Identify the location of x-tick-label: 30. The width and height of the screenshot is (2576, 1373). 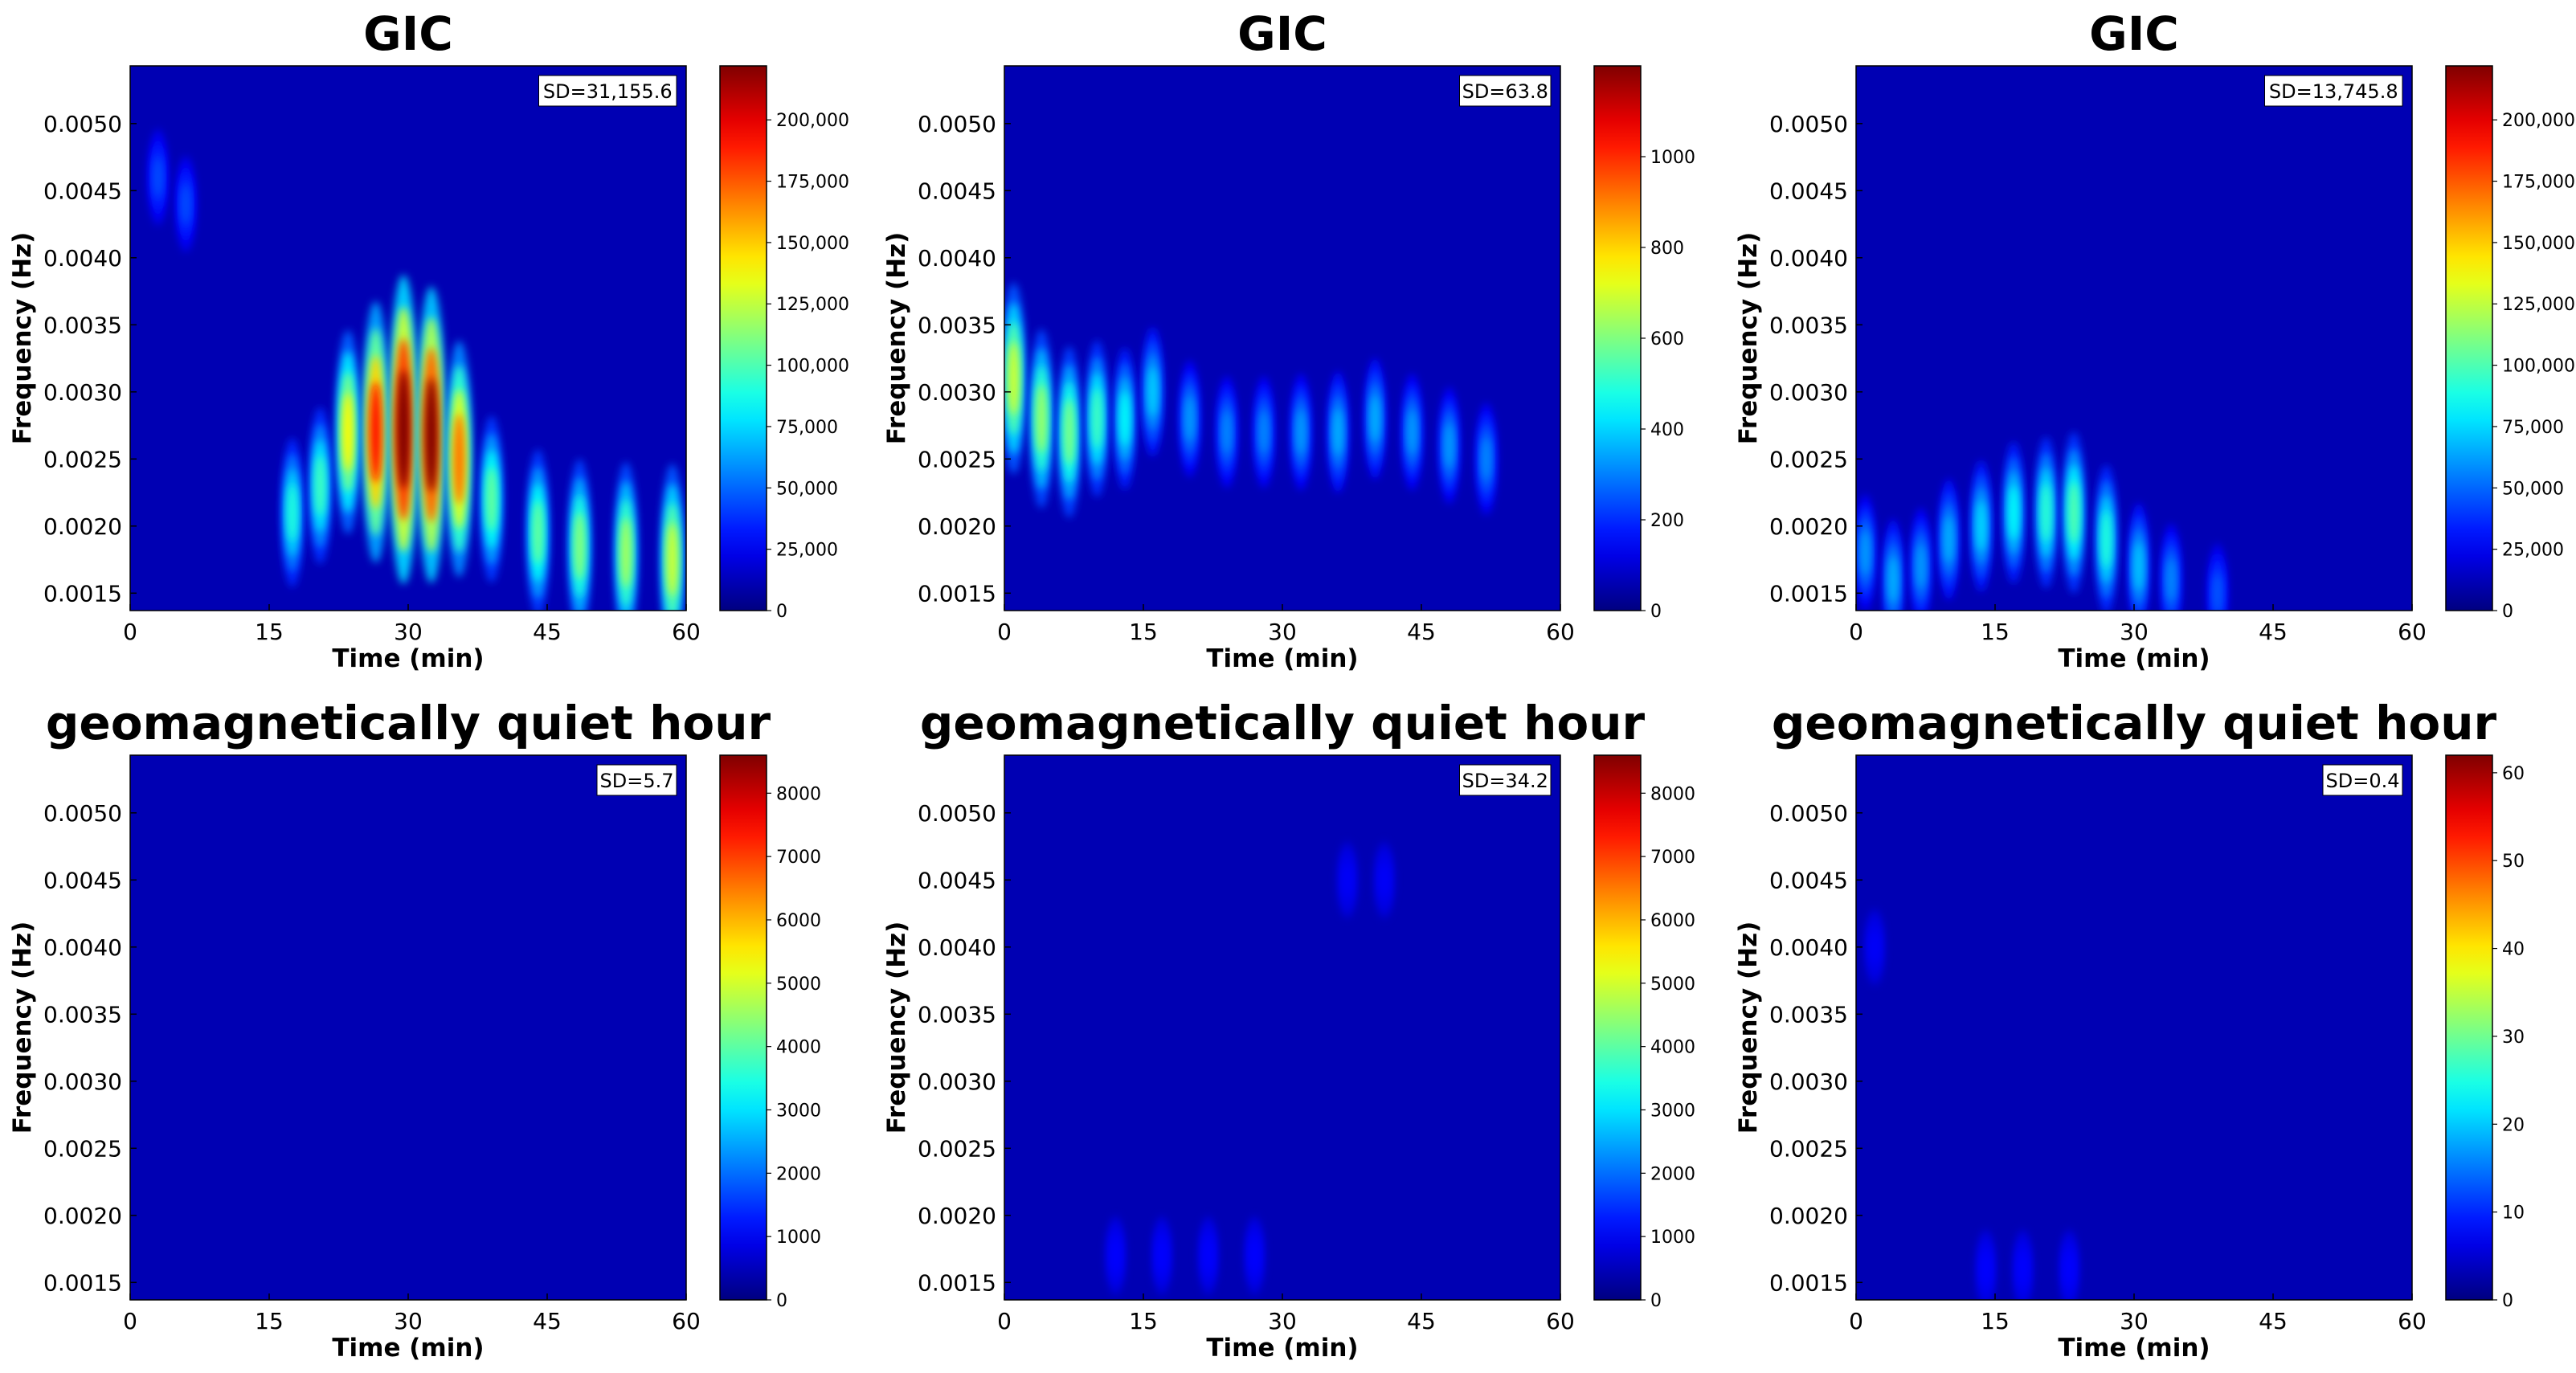
(409, 632).